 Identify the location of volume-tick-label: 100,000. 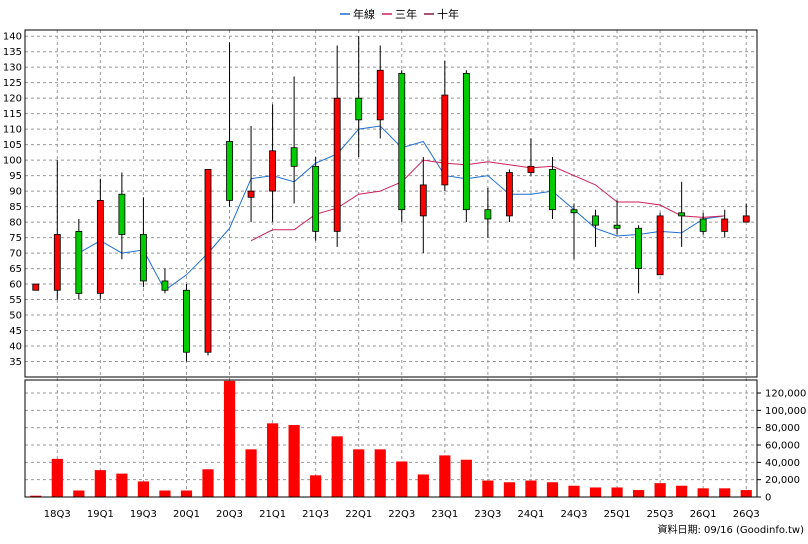
(785, 411).